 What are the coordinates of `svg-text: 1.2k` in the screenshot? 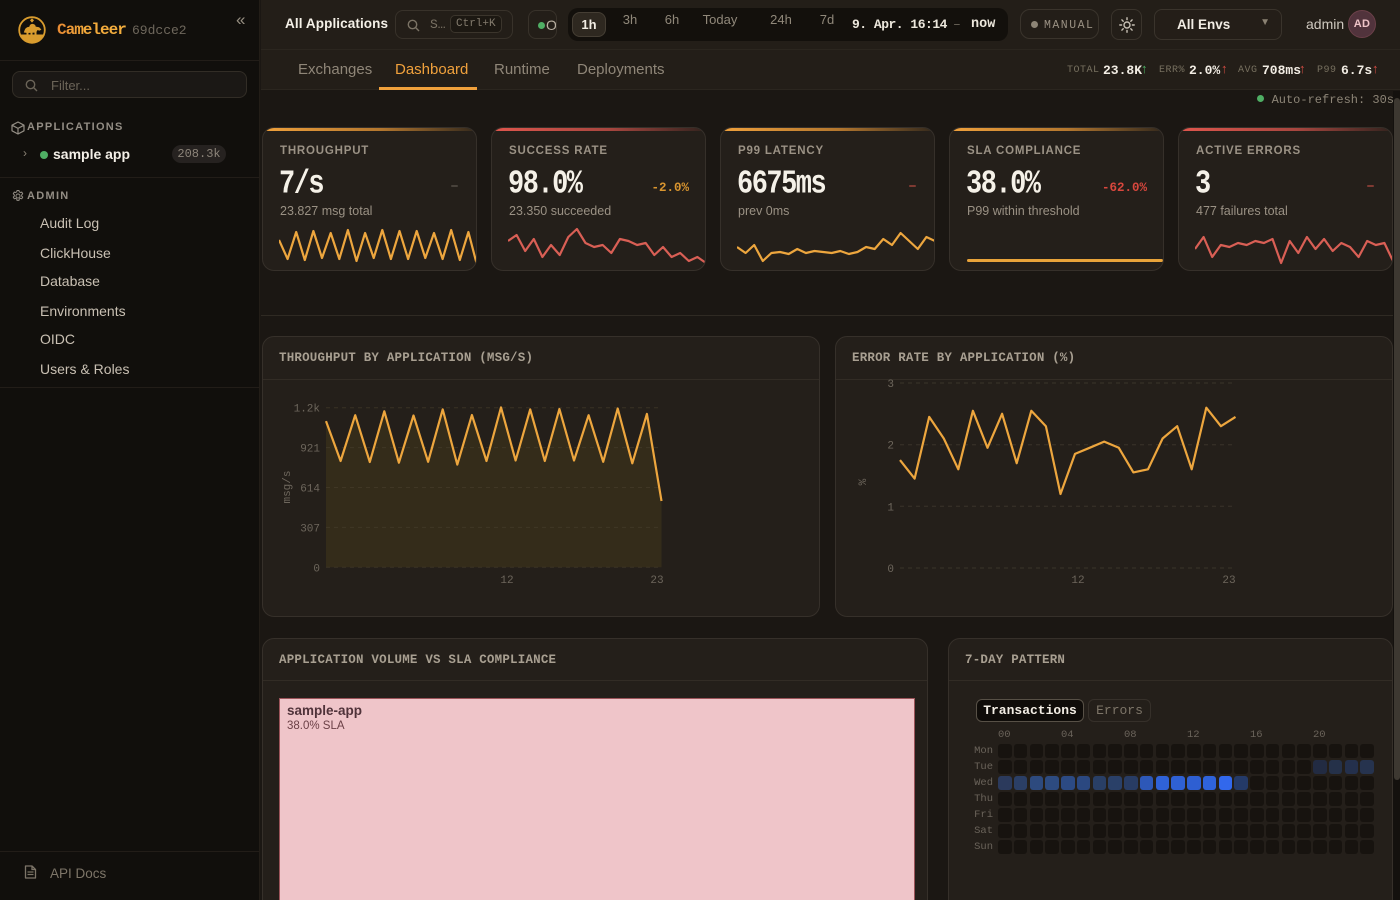 It's located at (307, 410).